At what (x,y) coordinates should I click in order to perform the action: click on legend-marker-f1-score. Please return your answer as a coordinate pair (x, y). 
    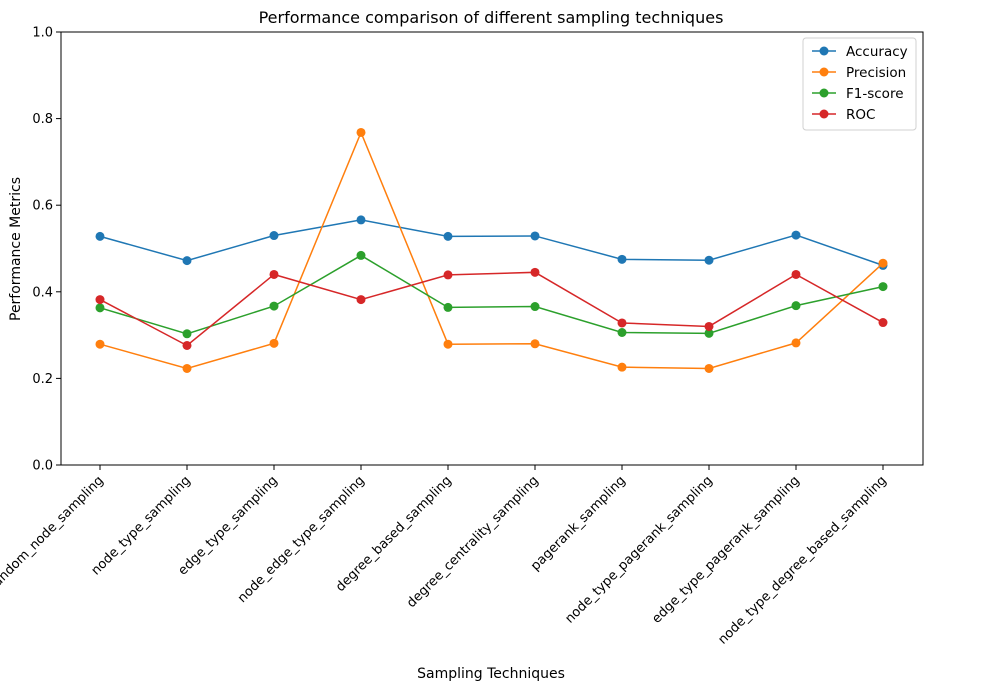
    Looking at the image, I should click on (824, 93).